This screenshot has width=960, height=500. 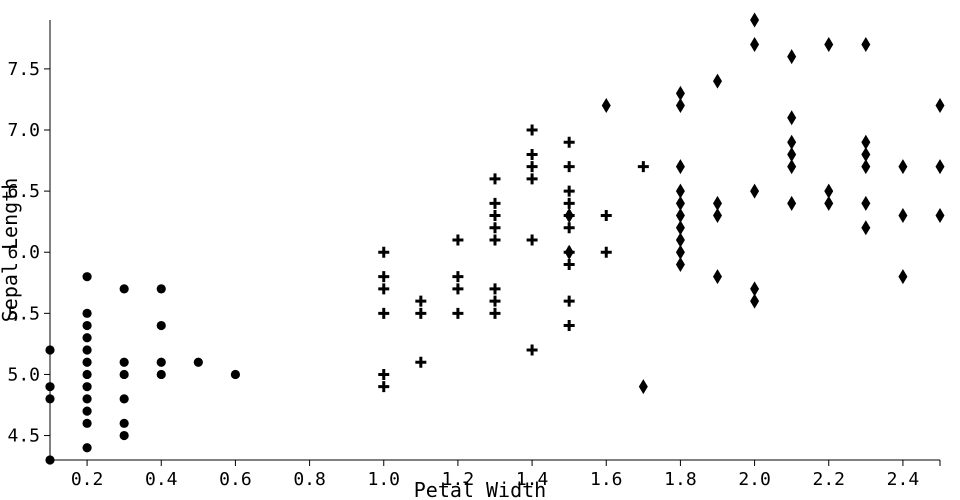 I want to click on y-tick-label: 7.0, so click(x=23, y=130).